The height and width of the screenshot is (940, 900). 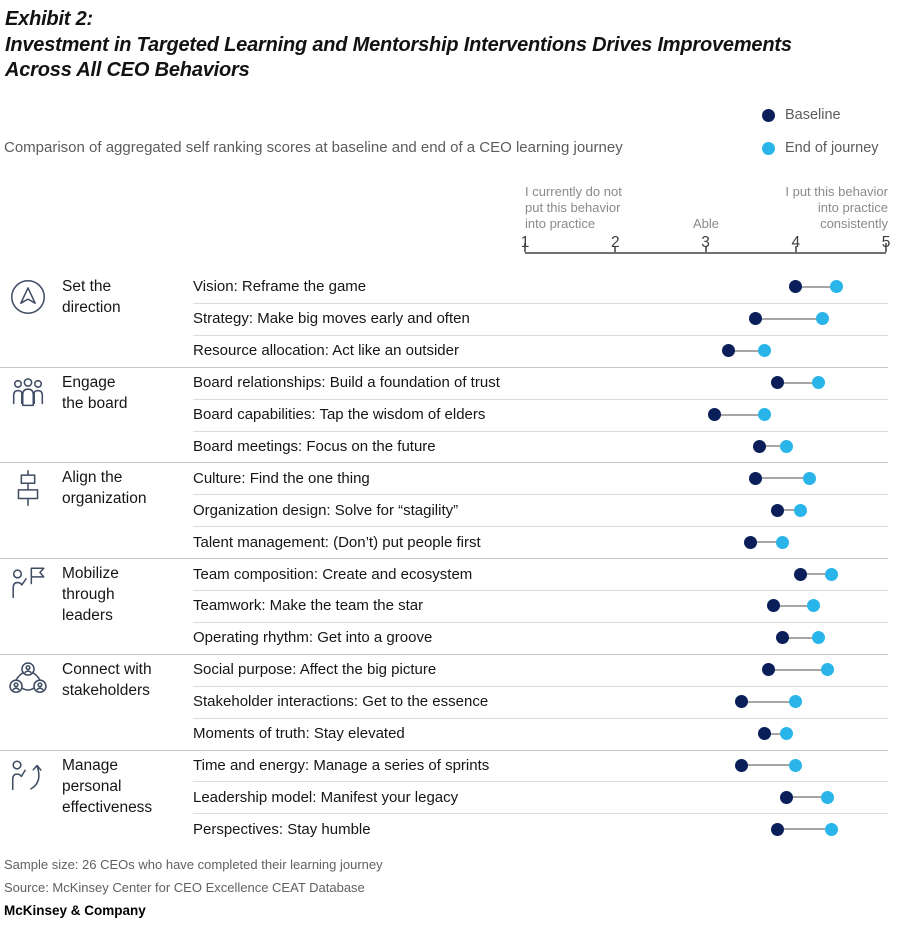 I want to click on x-axis-tick-label: 1, so click(x=525, y=242).